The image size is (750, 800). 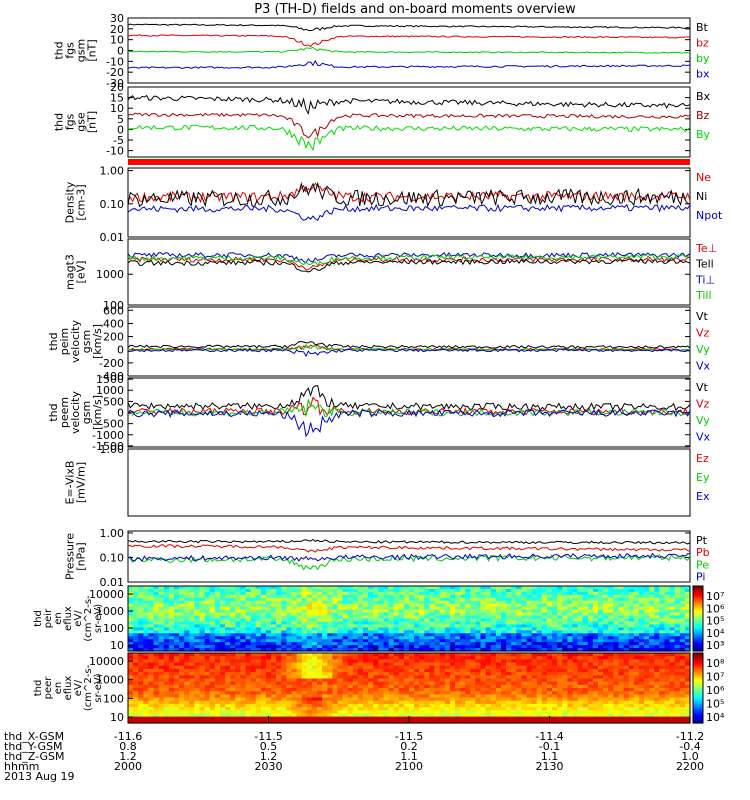 I want to click on colorbar-tick-label: 10⁴, so click(x=715, y=633).